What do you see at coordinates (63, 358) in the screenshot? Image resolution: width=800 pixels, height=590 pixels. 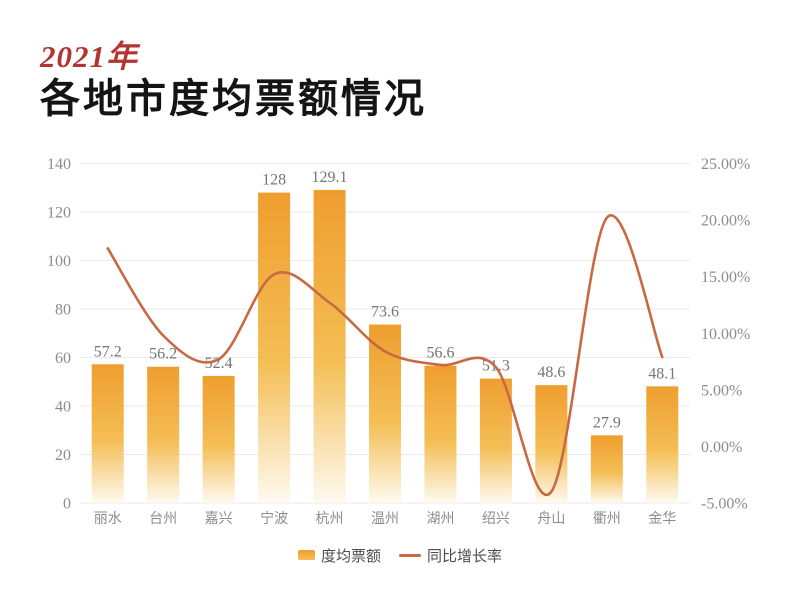 I see `left-axis-tick-label: 60` at bounding box center [63, 358].